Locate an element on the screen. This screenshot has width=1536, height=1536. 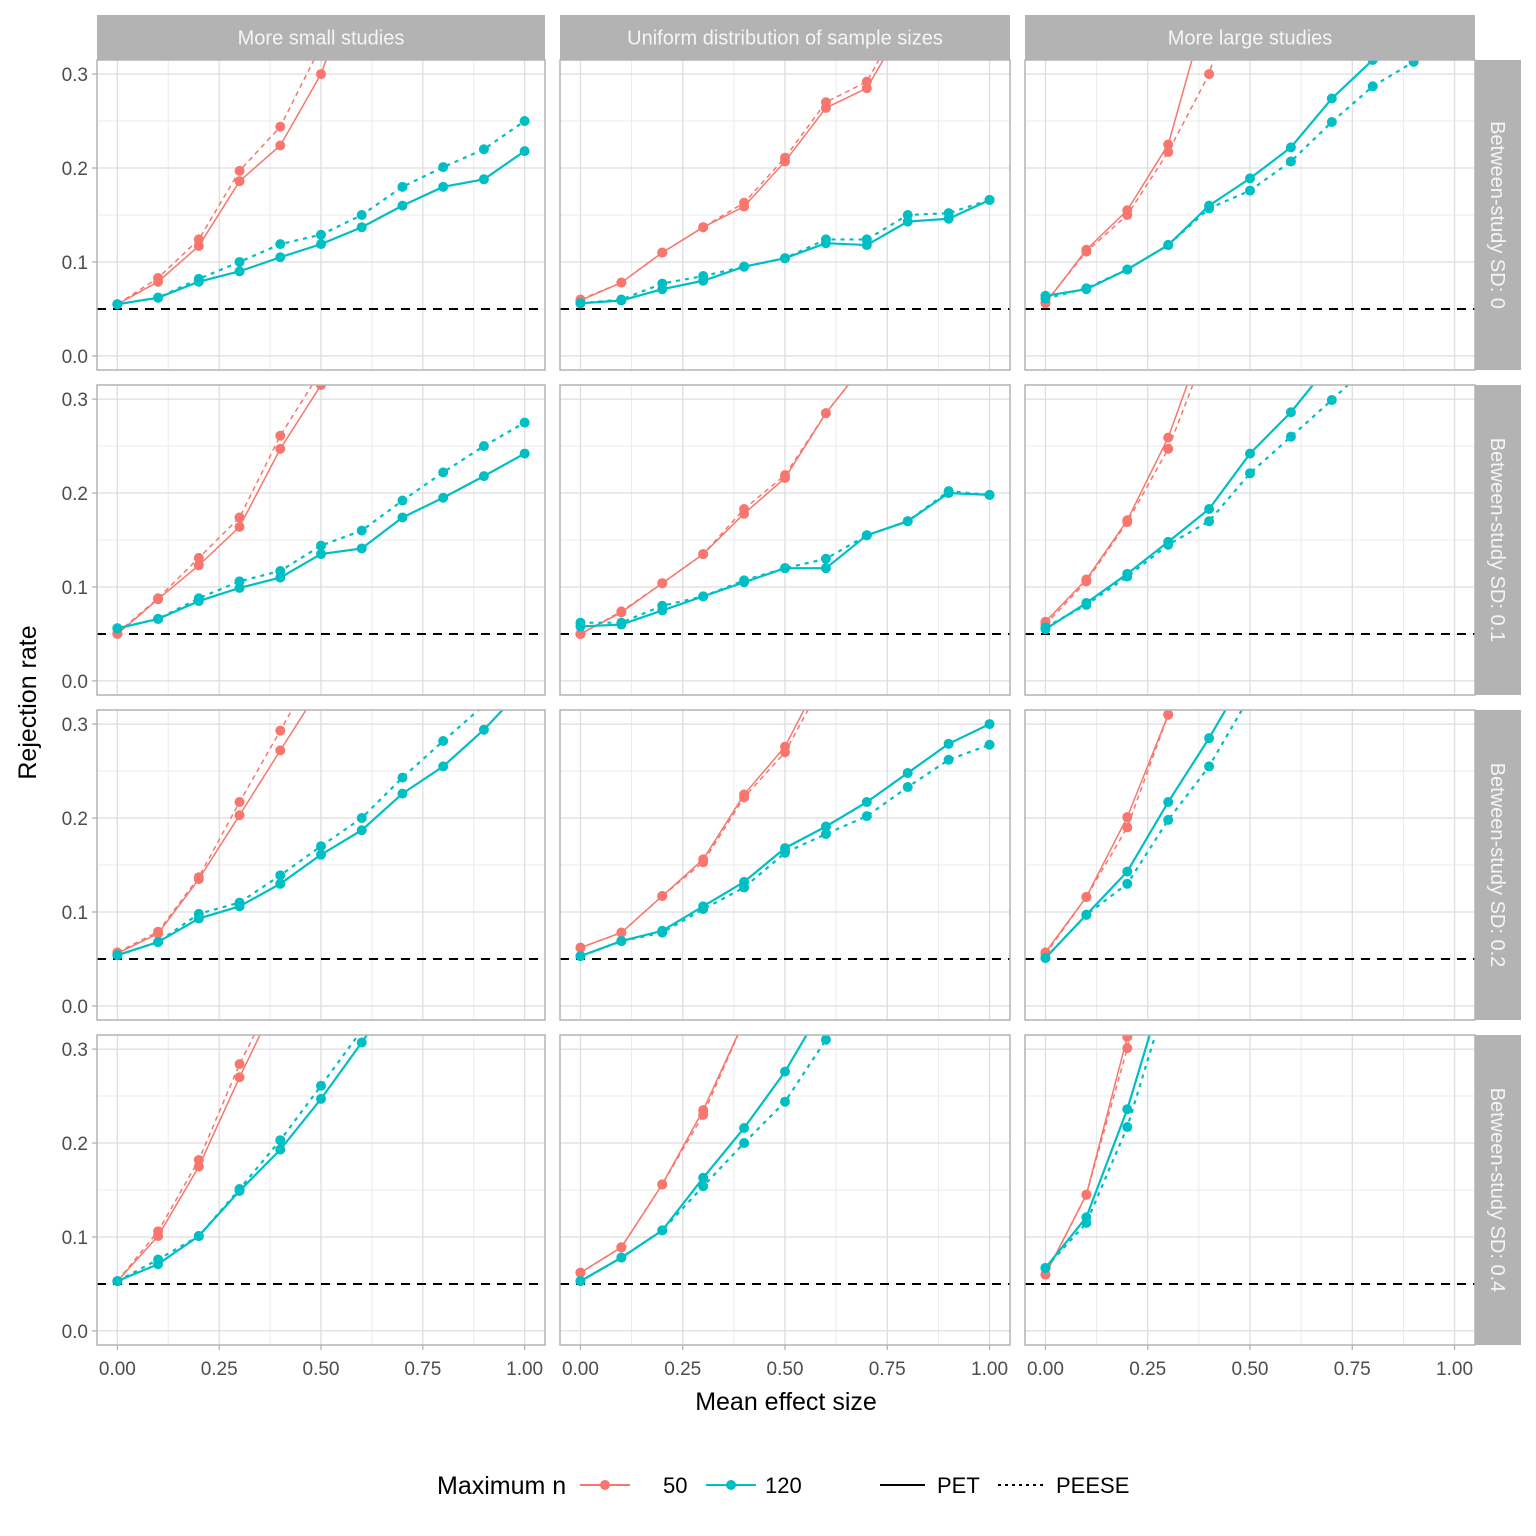
panel-r0-c0 is located at coordinates (321, 215).